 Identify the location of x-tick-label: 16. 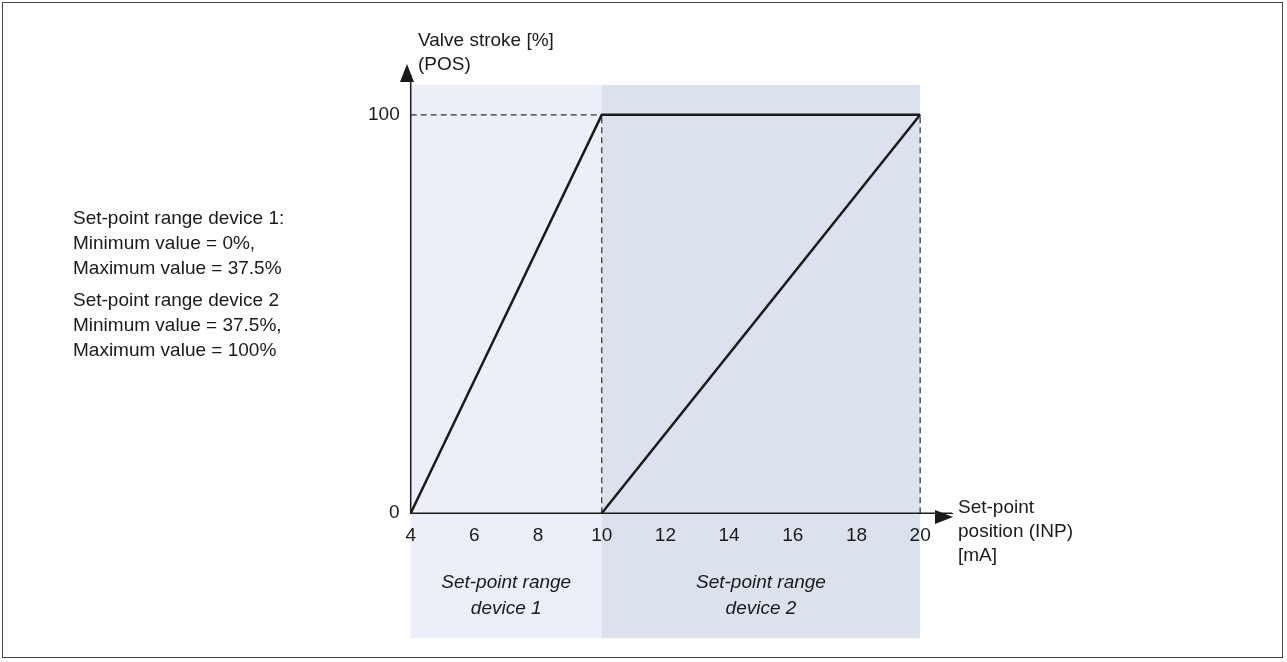
(793, 534).